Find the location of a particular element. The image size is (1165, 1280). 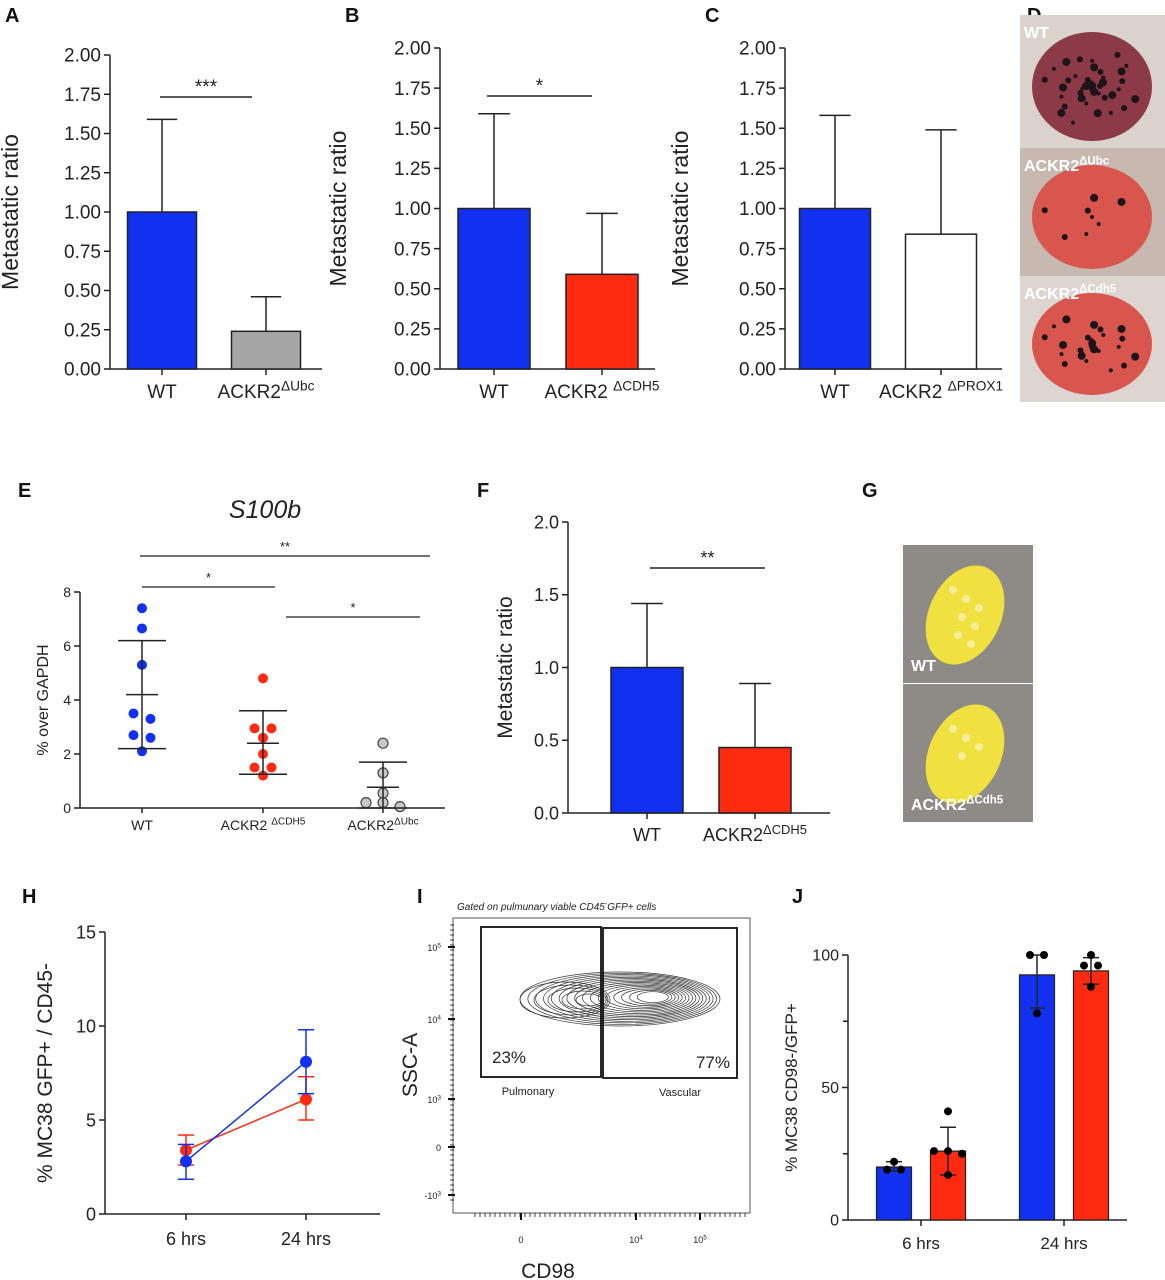

y-tick-label: 2.00 is located at coordinates (757, 49).